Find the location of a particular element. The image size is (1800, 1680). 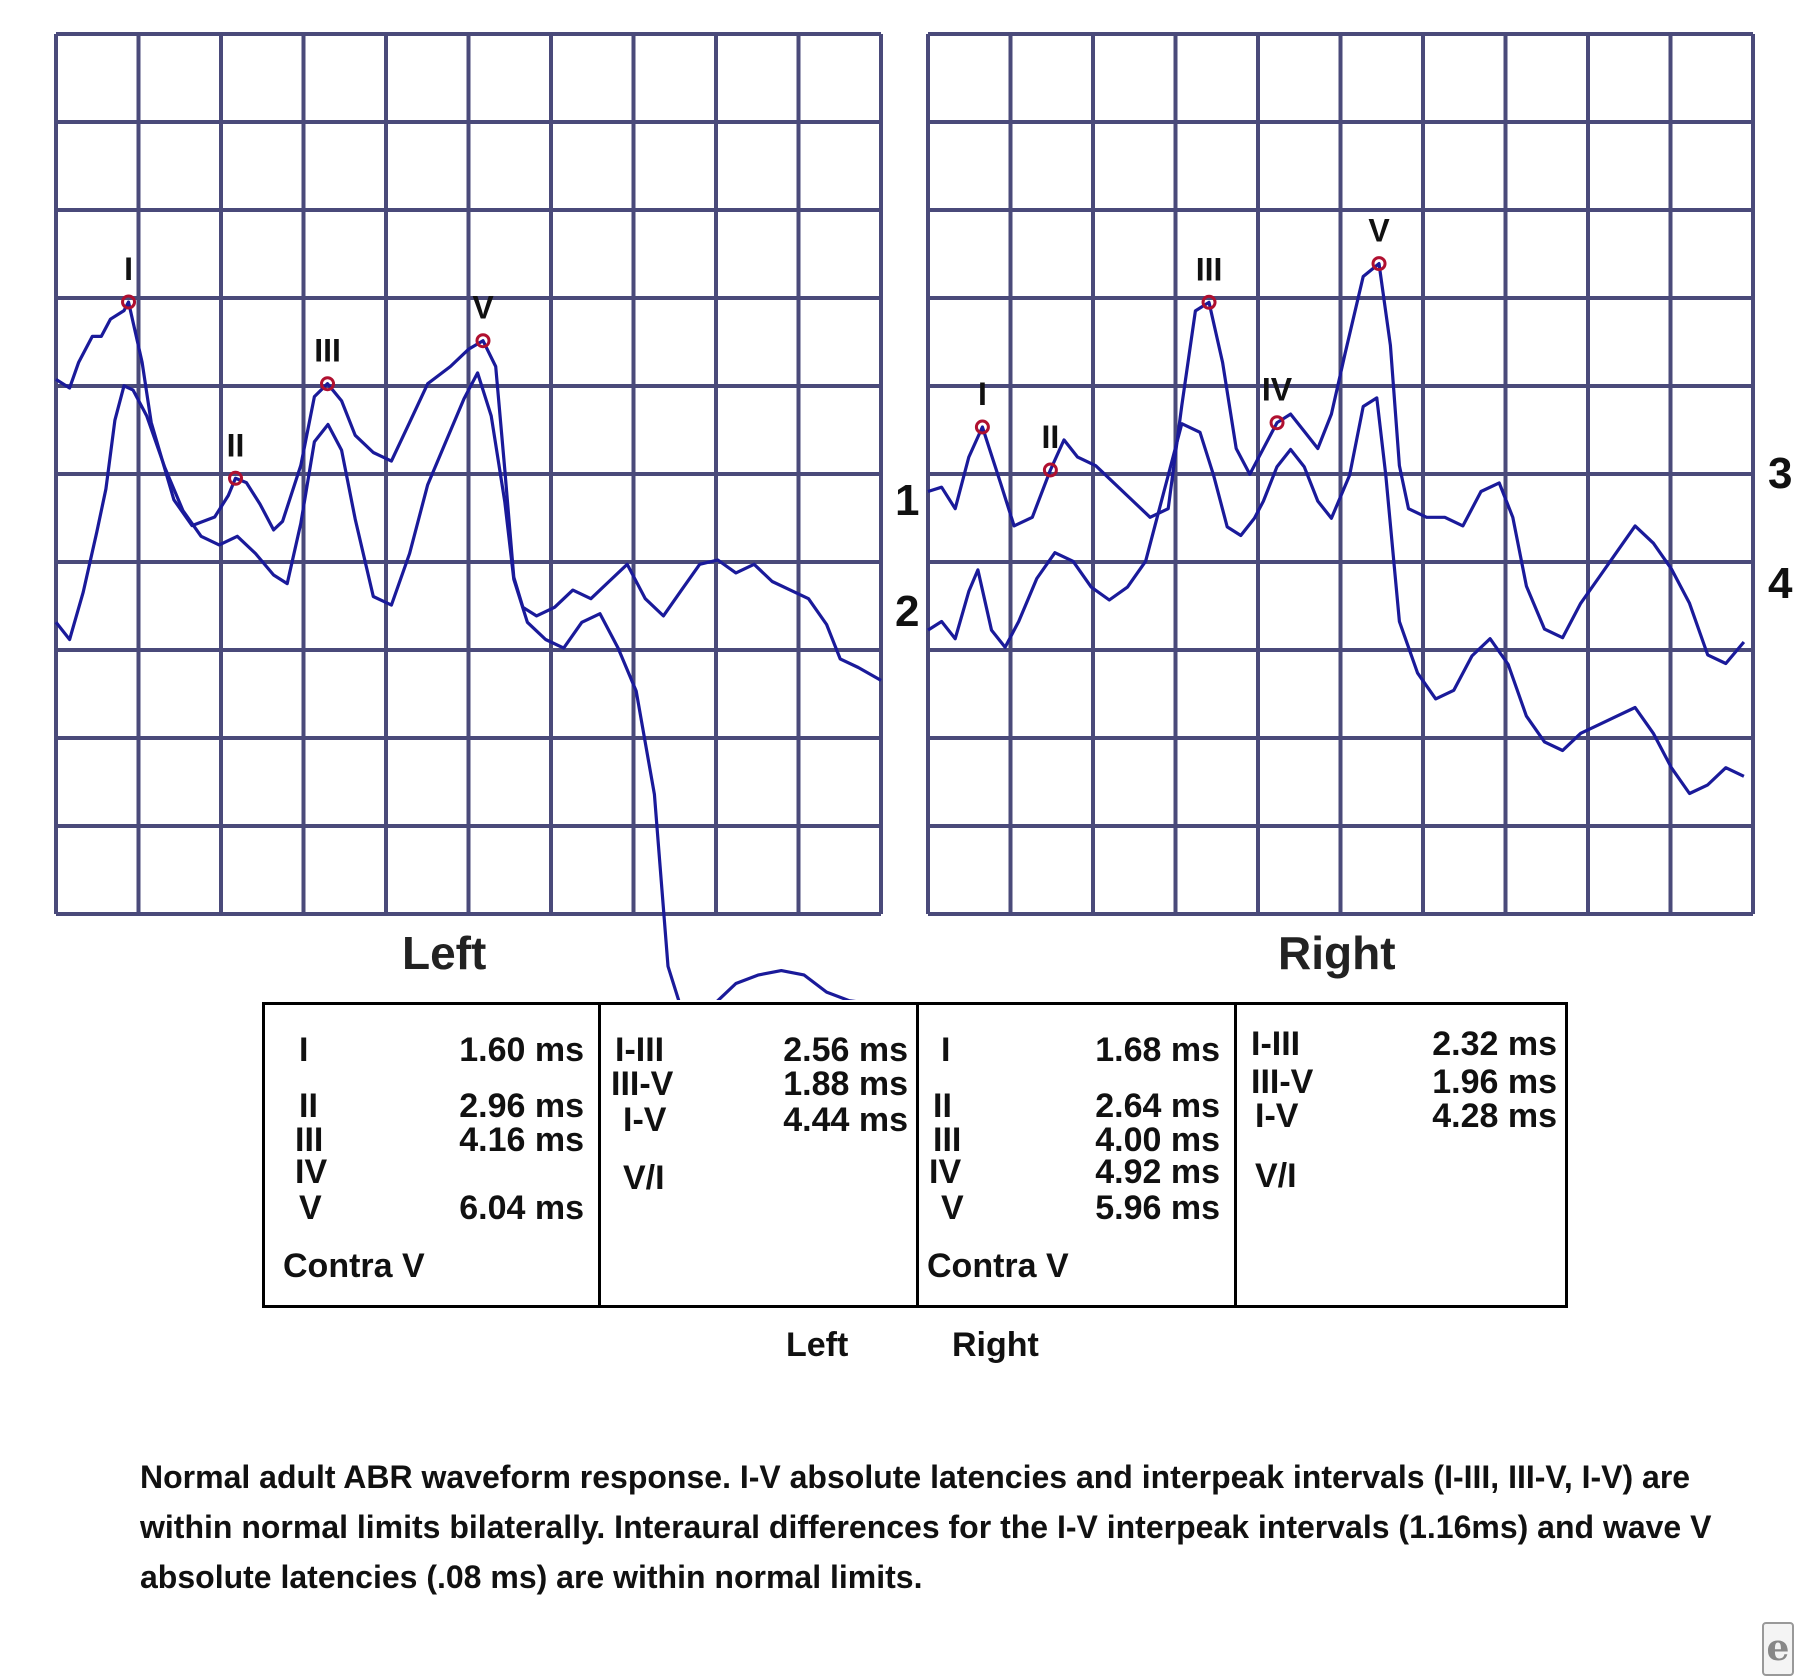

right-panel-title: Right is located at coordinates (1337, 953).